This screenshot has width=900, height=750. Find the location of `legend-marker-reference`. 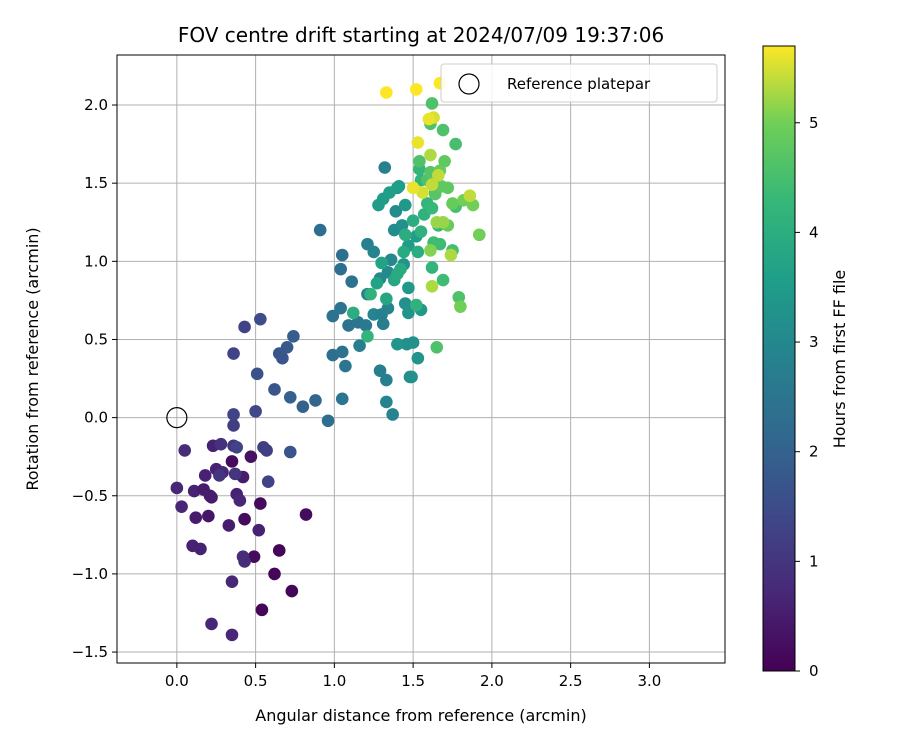

legend-marker-reference is located at coordinates (469, 84).